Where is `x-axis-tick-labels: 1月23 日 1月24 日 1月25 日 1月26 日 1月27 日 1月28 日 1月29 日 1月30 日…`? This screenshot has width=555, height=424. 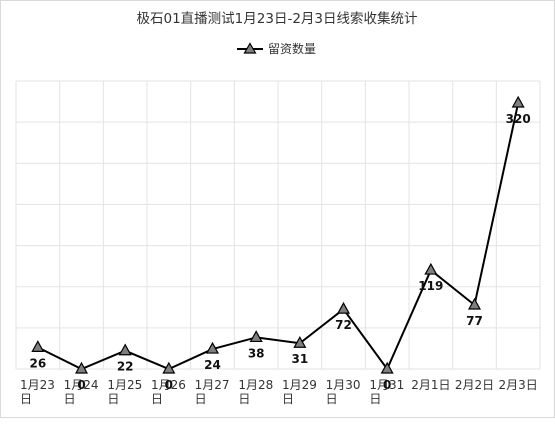 x-axis-tick-labels: 1月23 日 1月24 日 1月25 日 1月26 日 1月27 日 1月28 日 1月29 日 1月30 日… is located at coordinates (279, 392).